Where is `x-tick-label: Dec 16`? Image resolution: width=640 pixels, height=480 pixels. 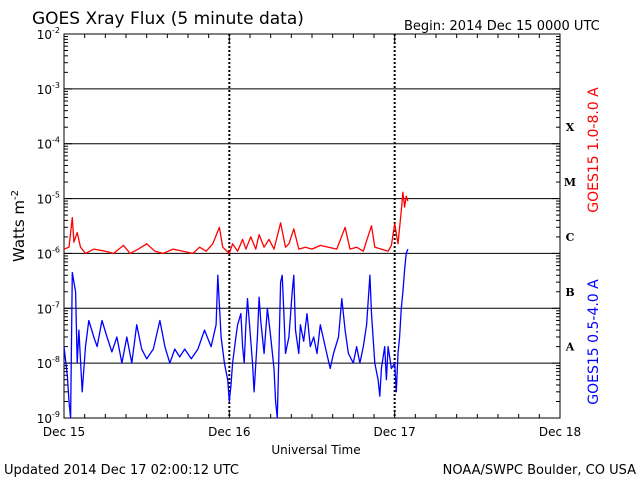
x-tick-label: Dec 16 is located at coordinates (229, 432).